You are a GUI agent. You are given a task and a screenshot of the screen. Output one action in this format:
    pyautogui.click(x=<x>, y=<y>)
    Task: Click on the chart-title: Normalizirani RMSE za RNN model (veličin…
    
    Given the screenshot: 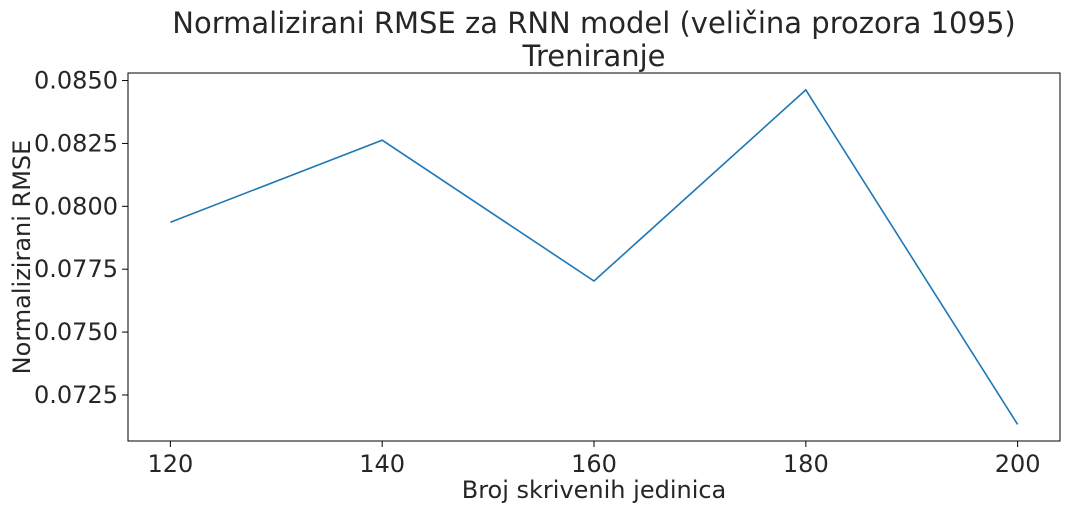 What is the action you would take?
    pyautogui.click(x=593, y=23)
    